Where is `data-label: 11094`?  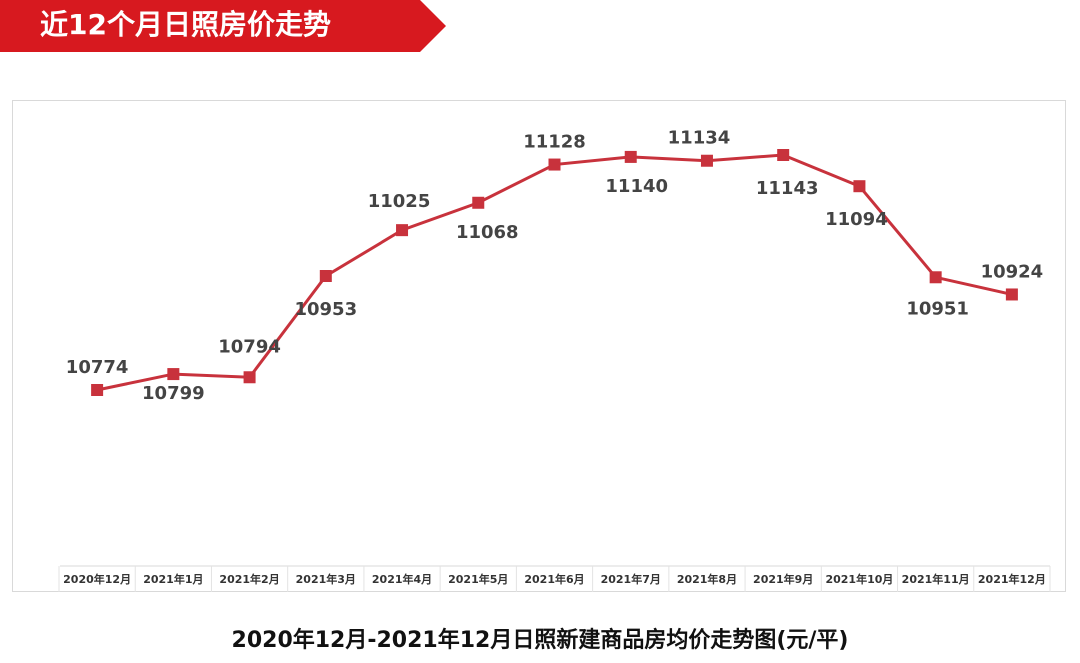 data-label: 11094 is located at coordinates (856, 219).